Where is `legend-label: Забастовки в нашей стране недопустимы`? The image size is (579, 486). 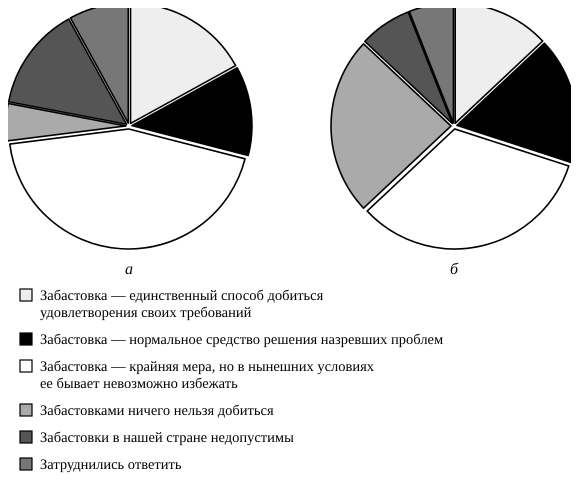 legend-label: Забастовки в нашей стране недопустимы is located at coordinates (167, 438).